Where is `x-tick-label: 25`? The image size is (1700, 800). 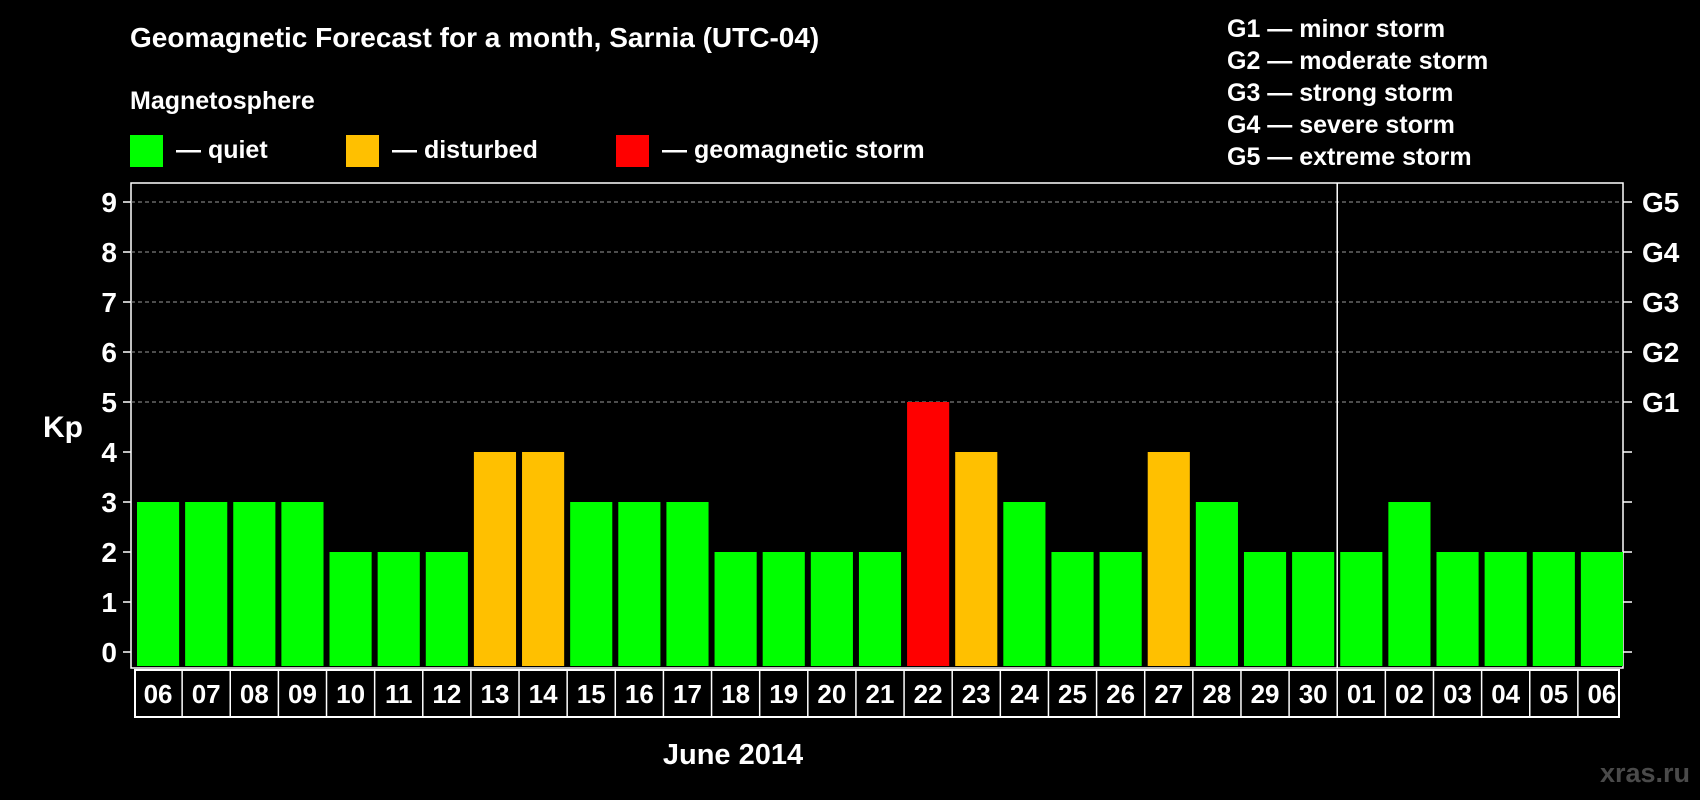
x-tick-label: 25 is located at coordinates (1072, 694).